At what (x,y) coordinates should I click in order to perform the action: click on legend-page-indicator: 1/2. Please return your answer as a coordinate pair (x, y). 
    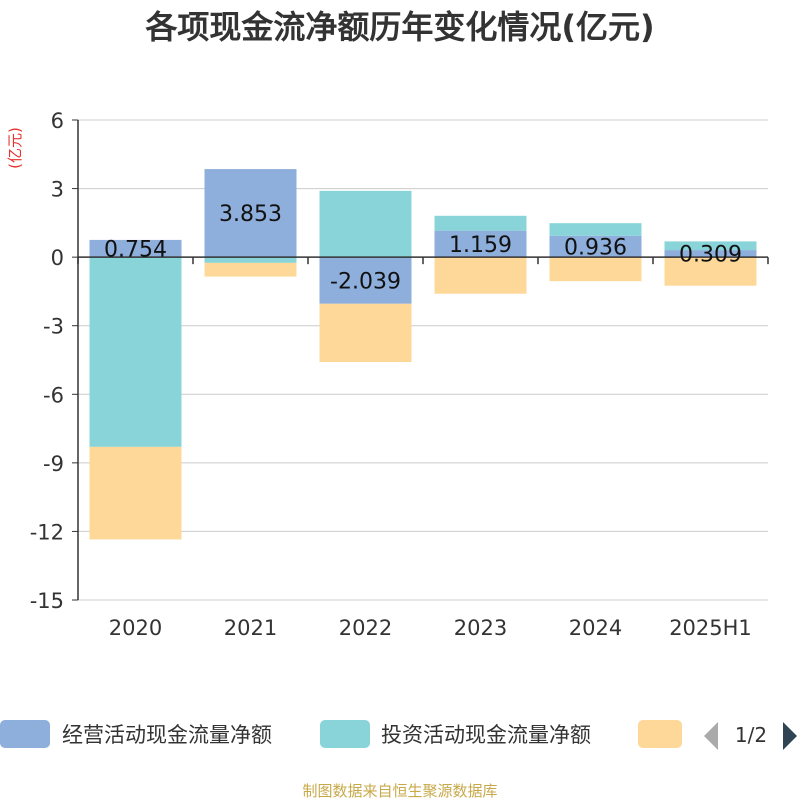
    Looking at the image, I should click on (751, 735).